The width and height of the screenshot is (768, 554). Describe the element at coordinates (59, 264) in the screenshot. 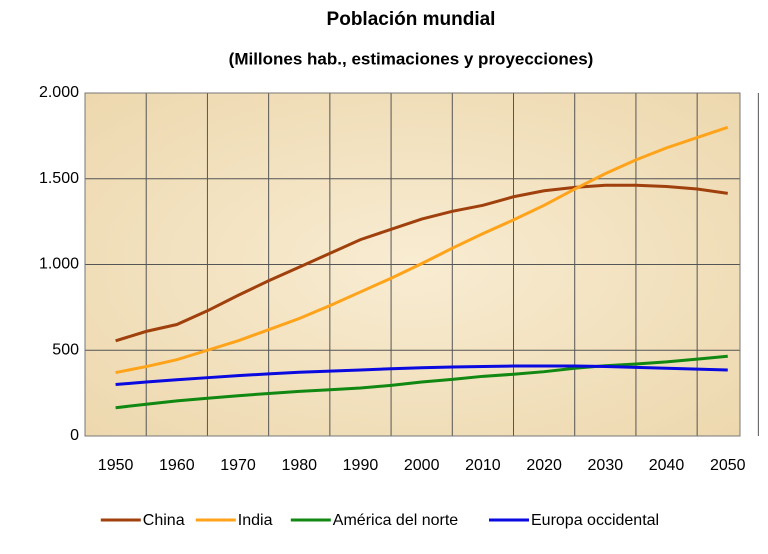

I see `y-tick-label: 1.000` at that location.